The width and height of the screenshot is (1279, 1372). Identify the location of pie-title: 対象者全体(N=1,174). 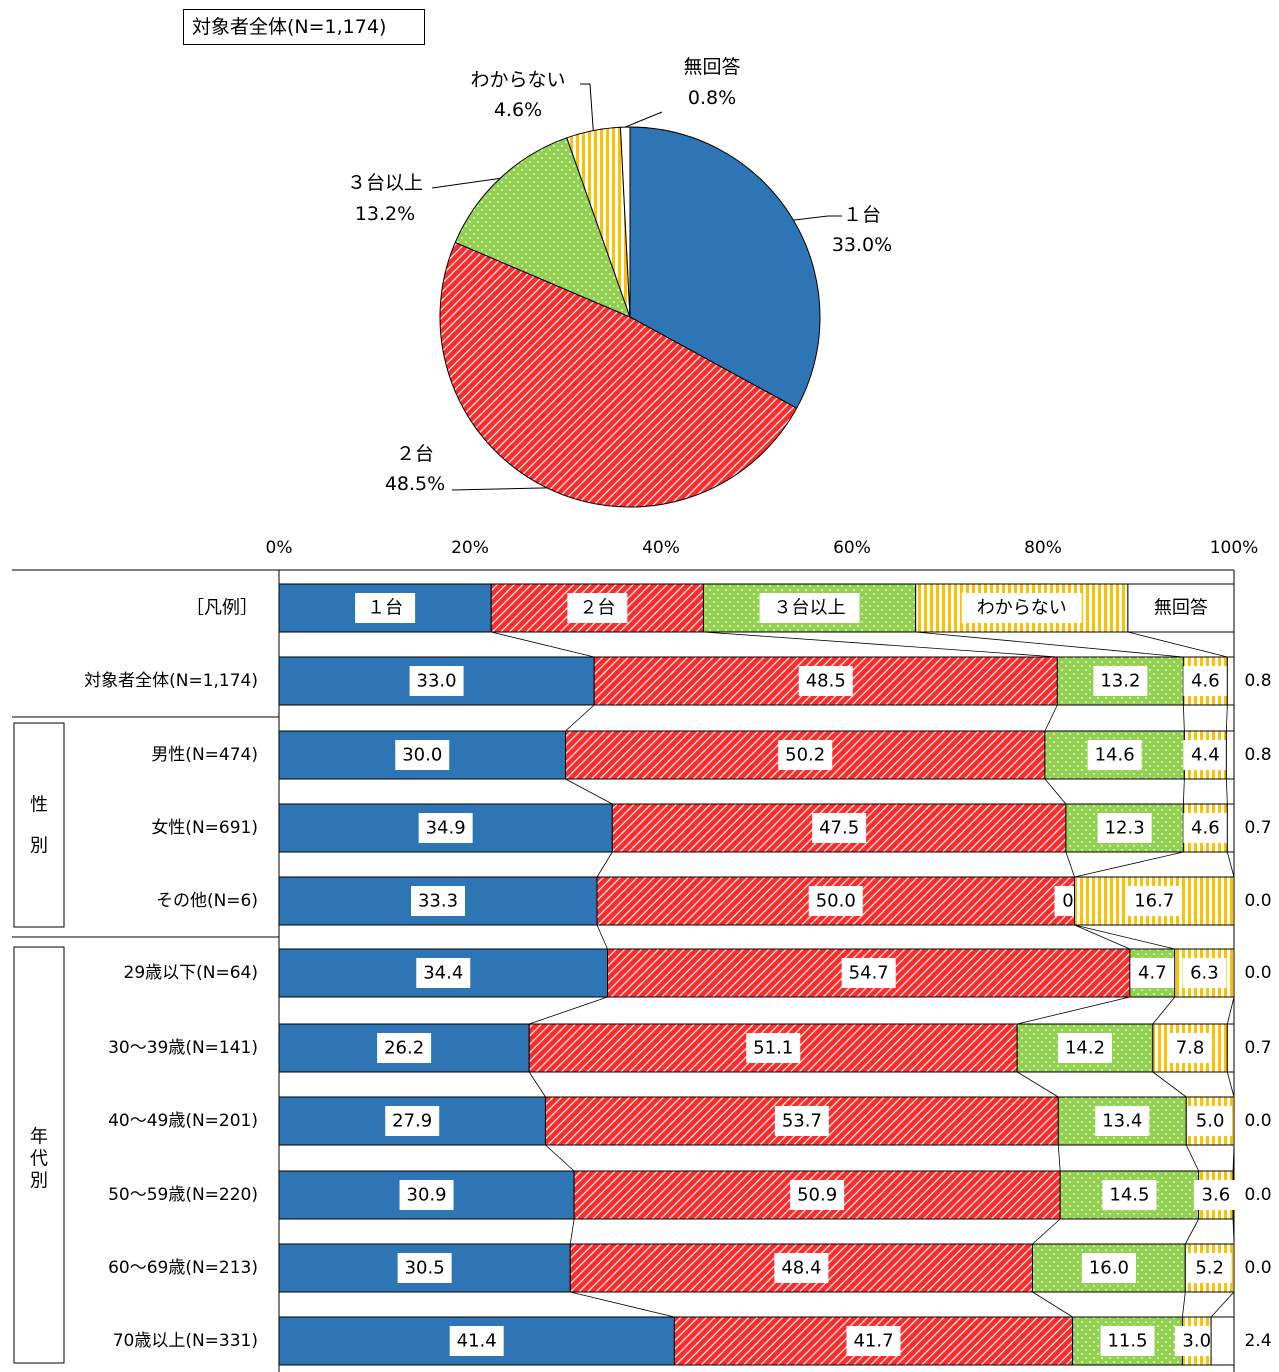
(304, 27).